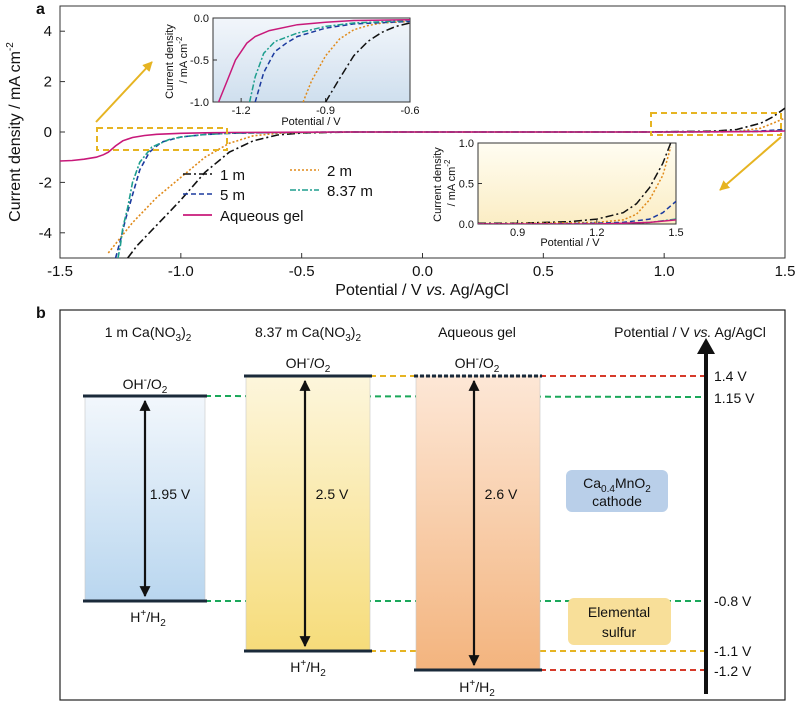  I want to click on window-bar-gel, so click(478, 523).